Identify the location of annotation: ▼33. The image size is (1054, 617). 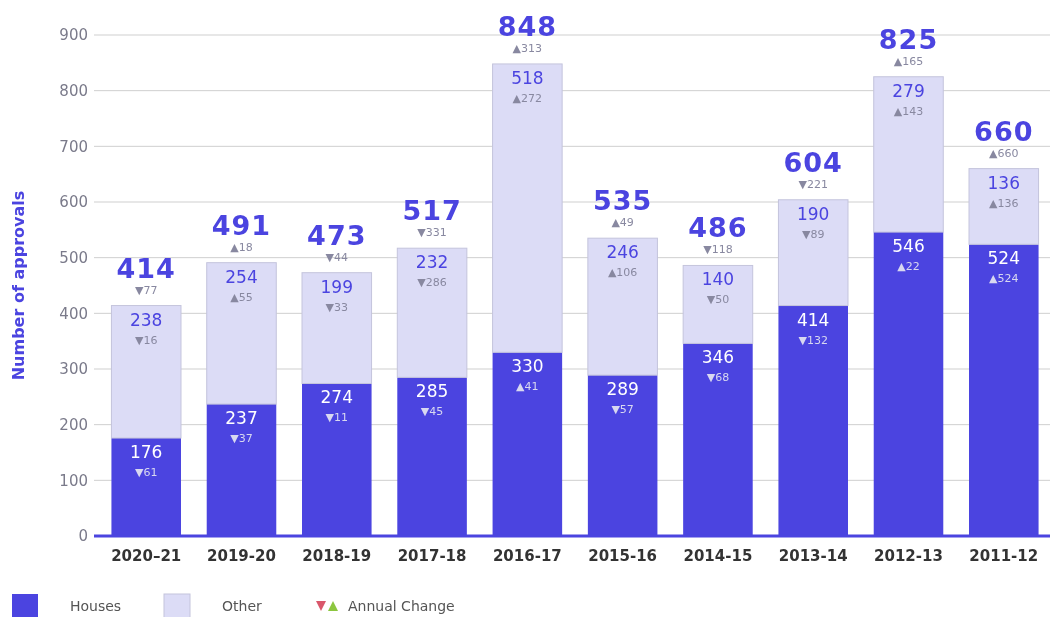
(337, 307).